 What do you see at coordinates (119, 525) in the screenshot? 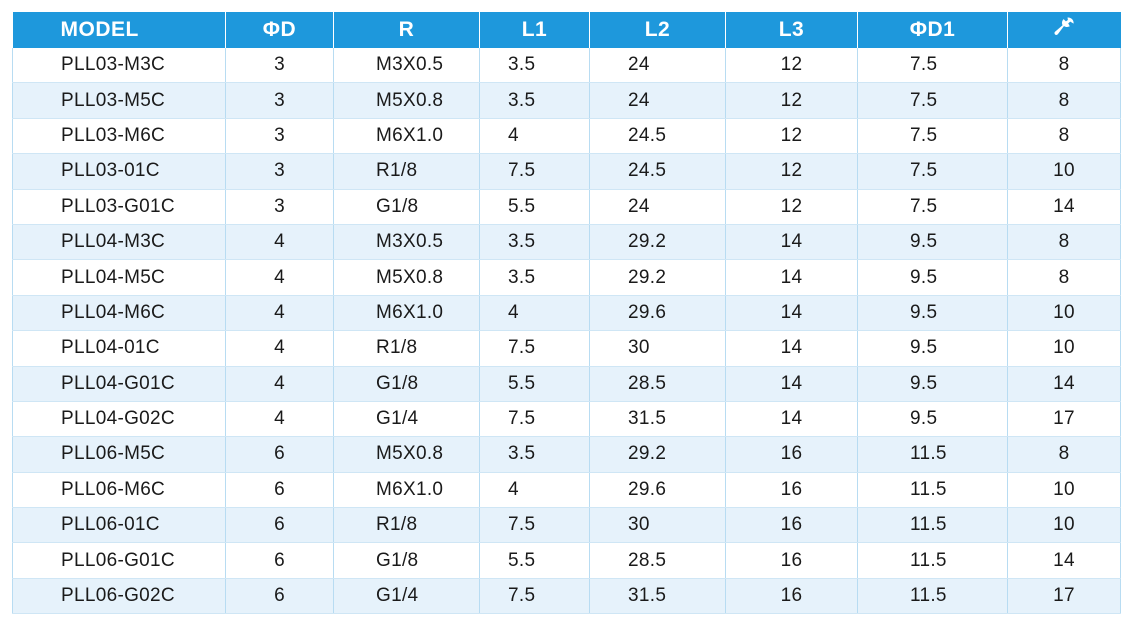
I see `cell-model: PLL06-01C` at bounding box center [119, 525].